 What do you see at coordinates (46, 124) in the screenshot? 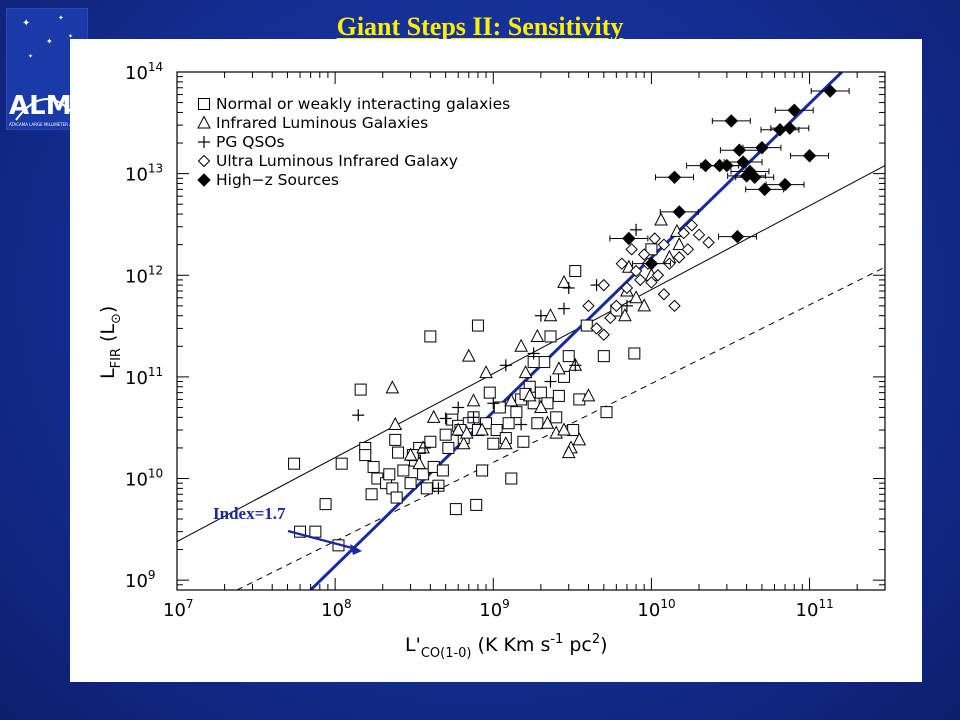
I see `logo-subtext: ATACAMA LARGE MILLIMETER ARRAY` at bounding box center [46, 124].